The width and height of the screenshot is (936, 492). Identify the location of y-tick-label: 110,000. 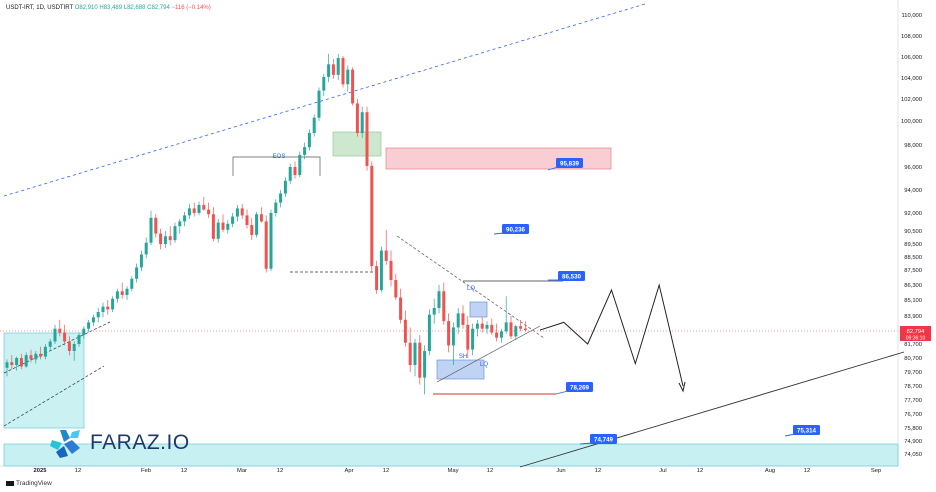
(911, 16).